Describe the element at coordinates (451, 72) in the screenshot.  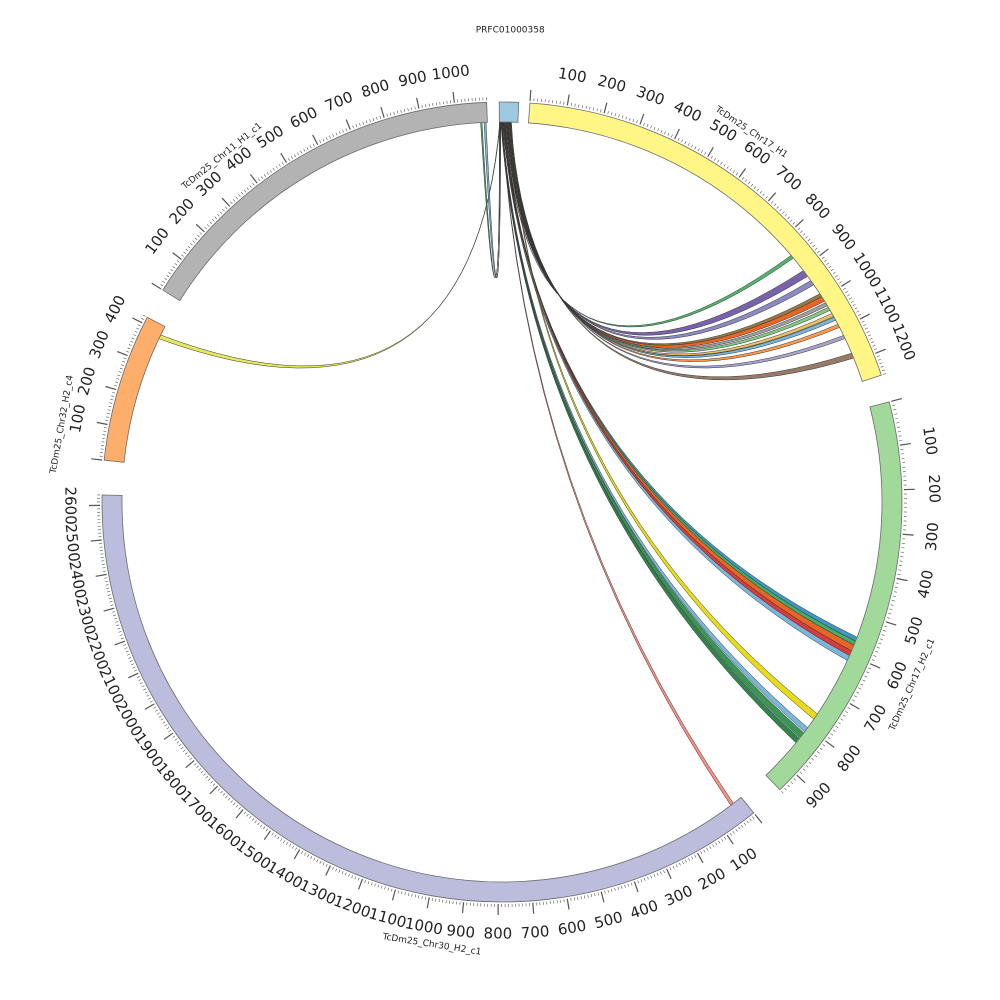
I see `tick-label: 1000` at that location.